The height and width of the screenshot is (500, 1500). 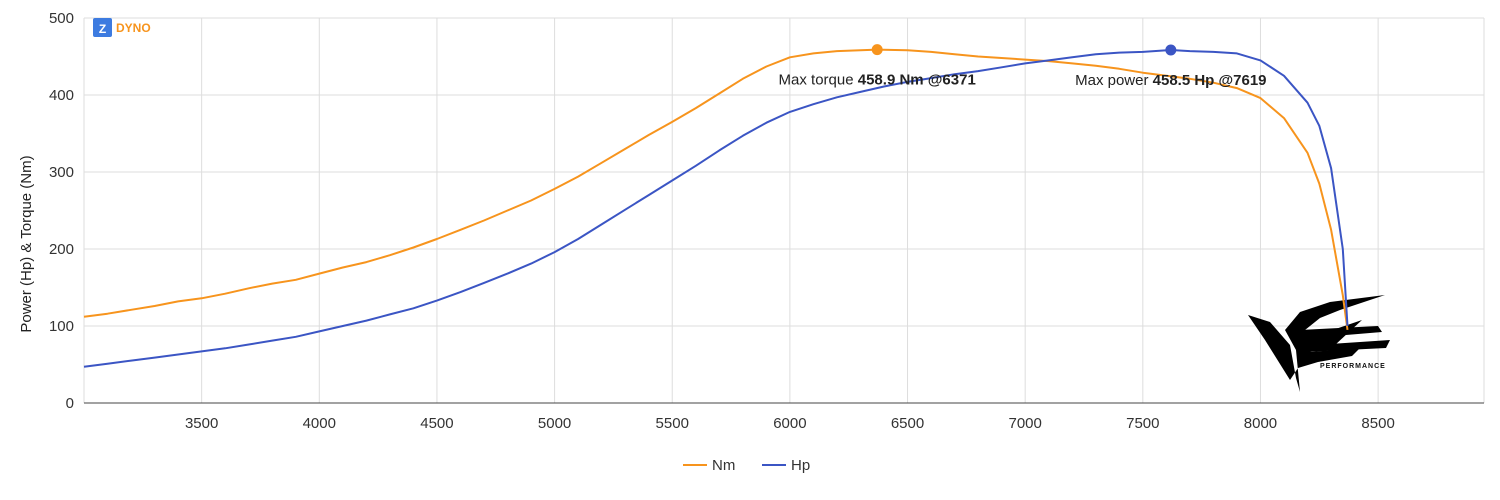 What do you see at coordinates (61, 249) in the screenshot?
I see `y-tick-label: 200` at bounding box center [61, 249].